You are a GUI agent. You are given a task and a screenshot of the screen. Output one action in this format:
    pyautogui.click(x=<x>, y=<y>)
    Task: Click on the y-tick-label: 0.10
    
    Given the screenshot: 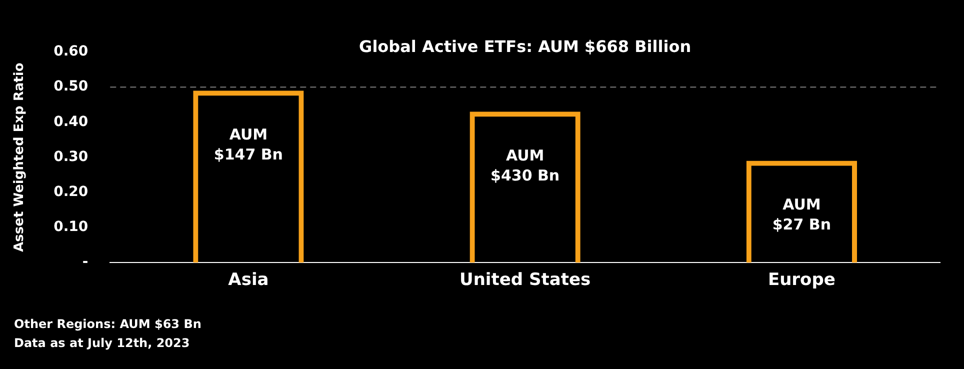 What is the action you would take?
    pyautogui.click(x=71, y=227)
    